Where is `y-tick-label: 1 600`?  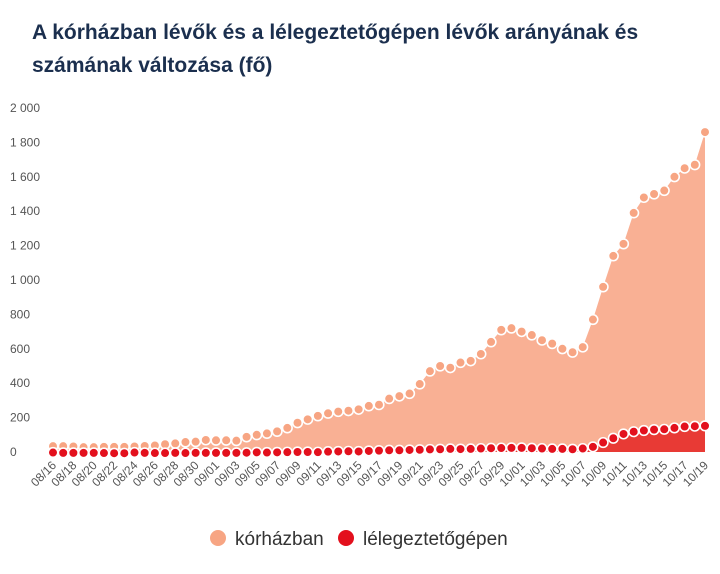
y-tick-label: 1 600 is located at coordinates (25, 177).